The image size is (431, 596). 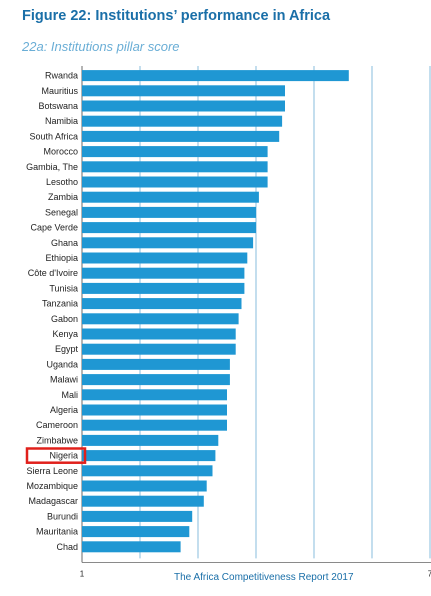 What do you see at coordinates (62, 182) in the screenshot?
I see `category-label: Lesotho` at bounding box center [62, 182].